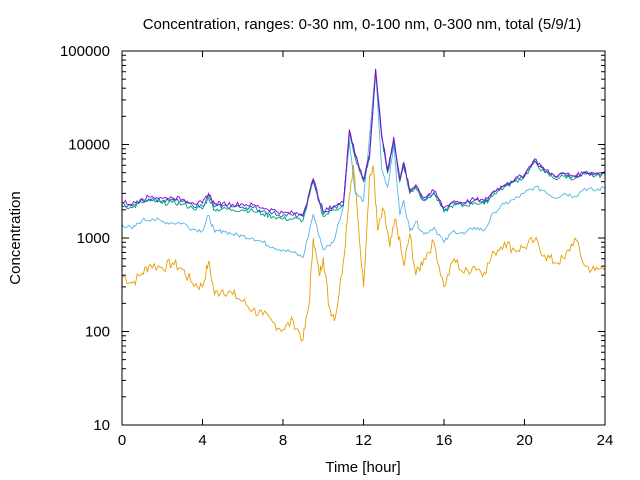 The height and width of the screenshot is (480, 640). Describe the element at coordinates (122, 440) in the screenshot. I see `x-tick-label: 0` at that location.